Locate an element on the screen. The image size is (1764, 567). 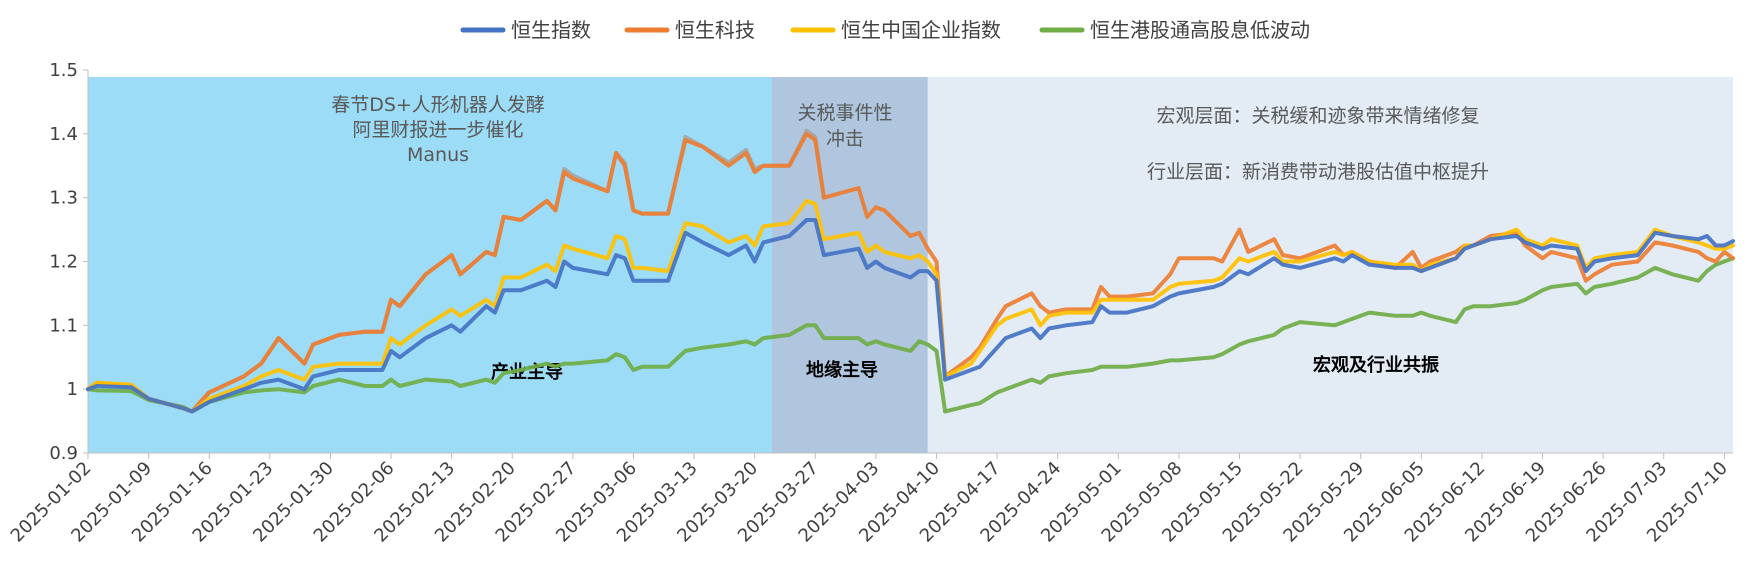
y-tick-label: 0.9 is located at coordinates (63, 453).